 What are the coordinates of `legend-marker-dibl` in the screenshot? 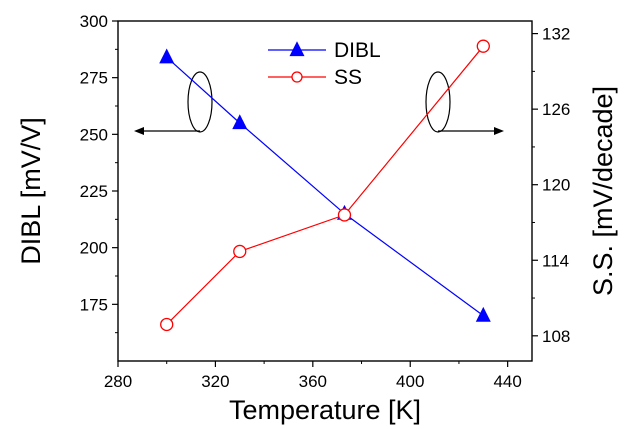 It's located at (297, 49).